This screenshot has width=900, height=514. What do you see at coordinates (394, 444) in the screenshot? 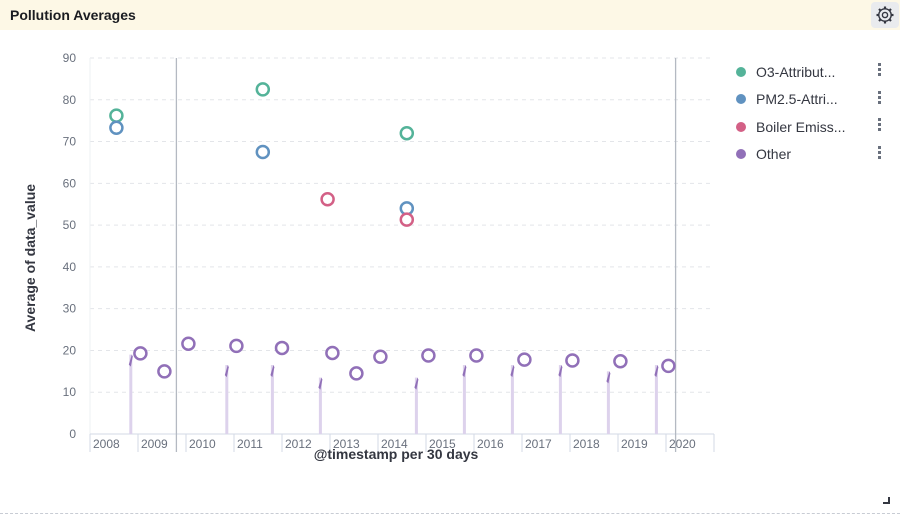
I see `x-tick-label: 2014` at bounding box center [394, 444].